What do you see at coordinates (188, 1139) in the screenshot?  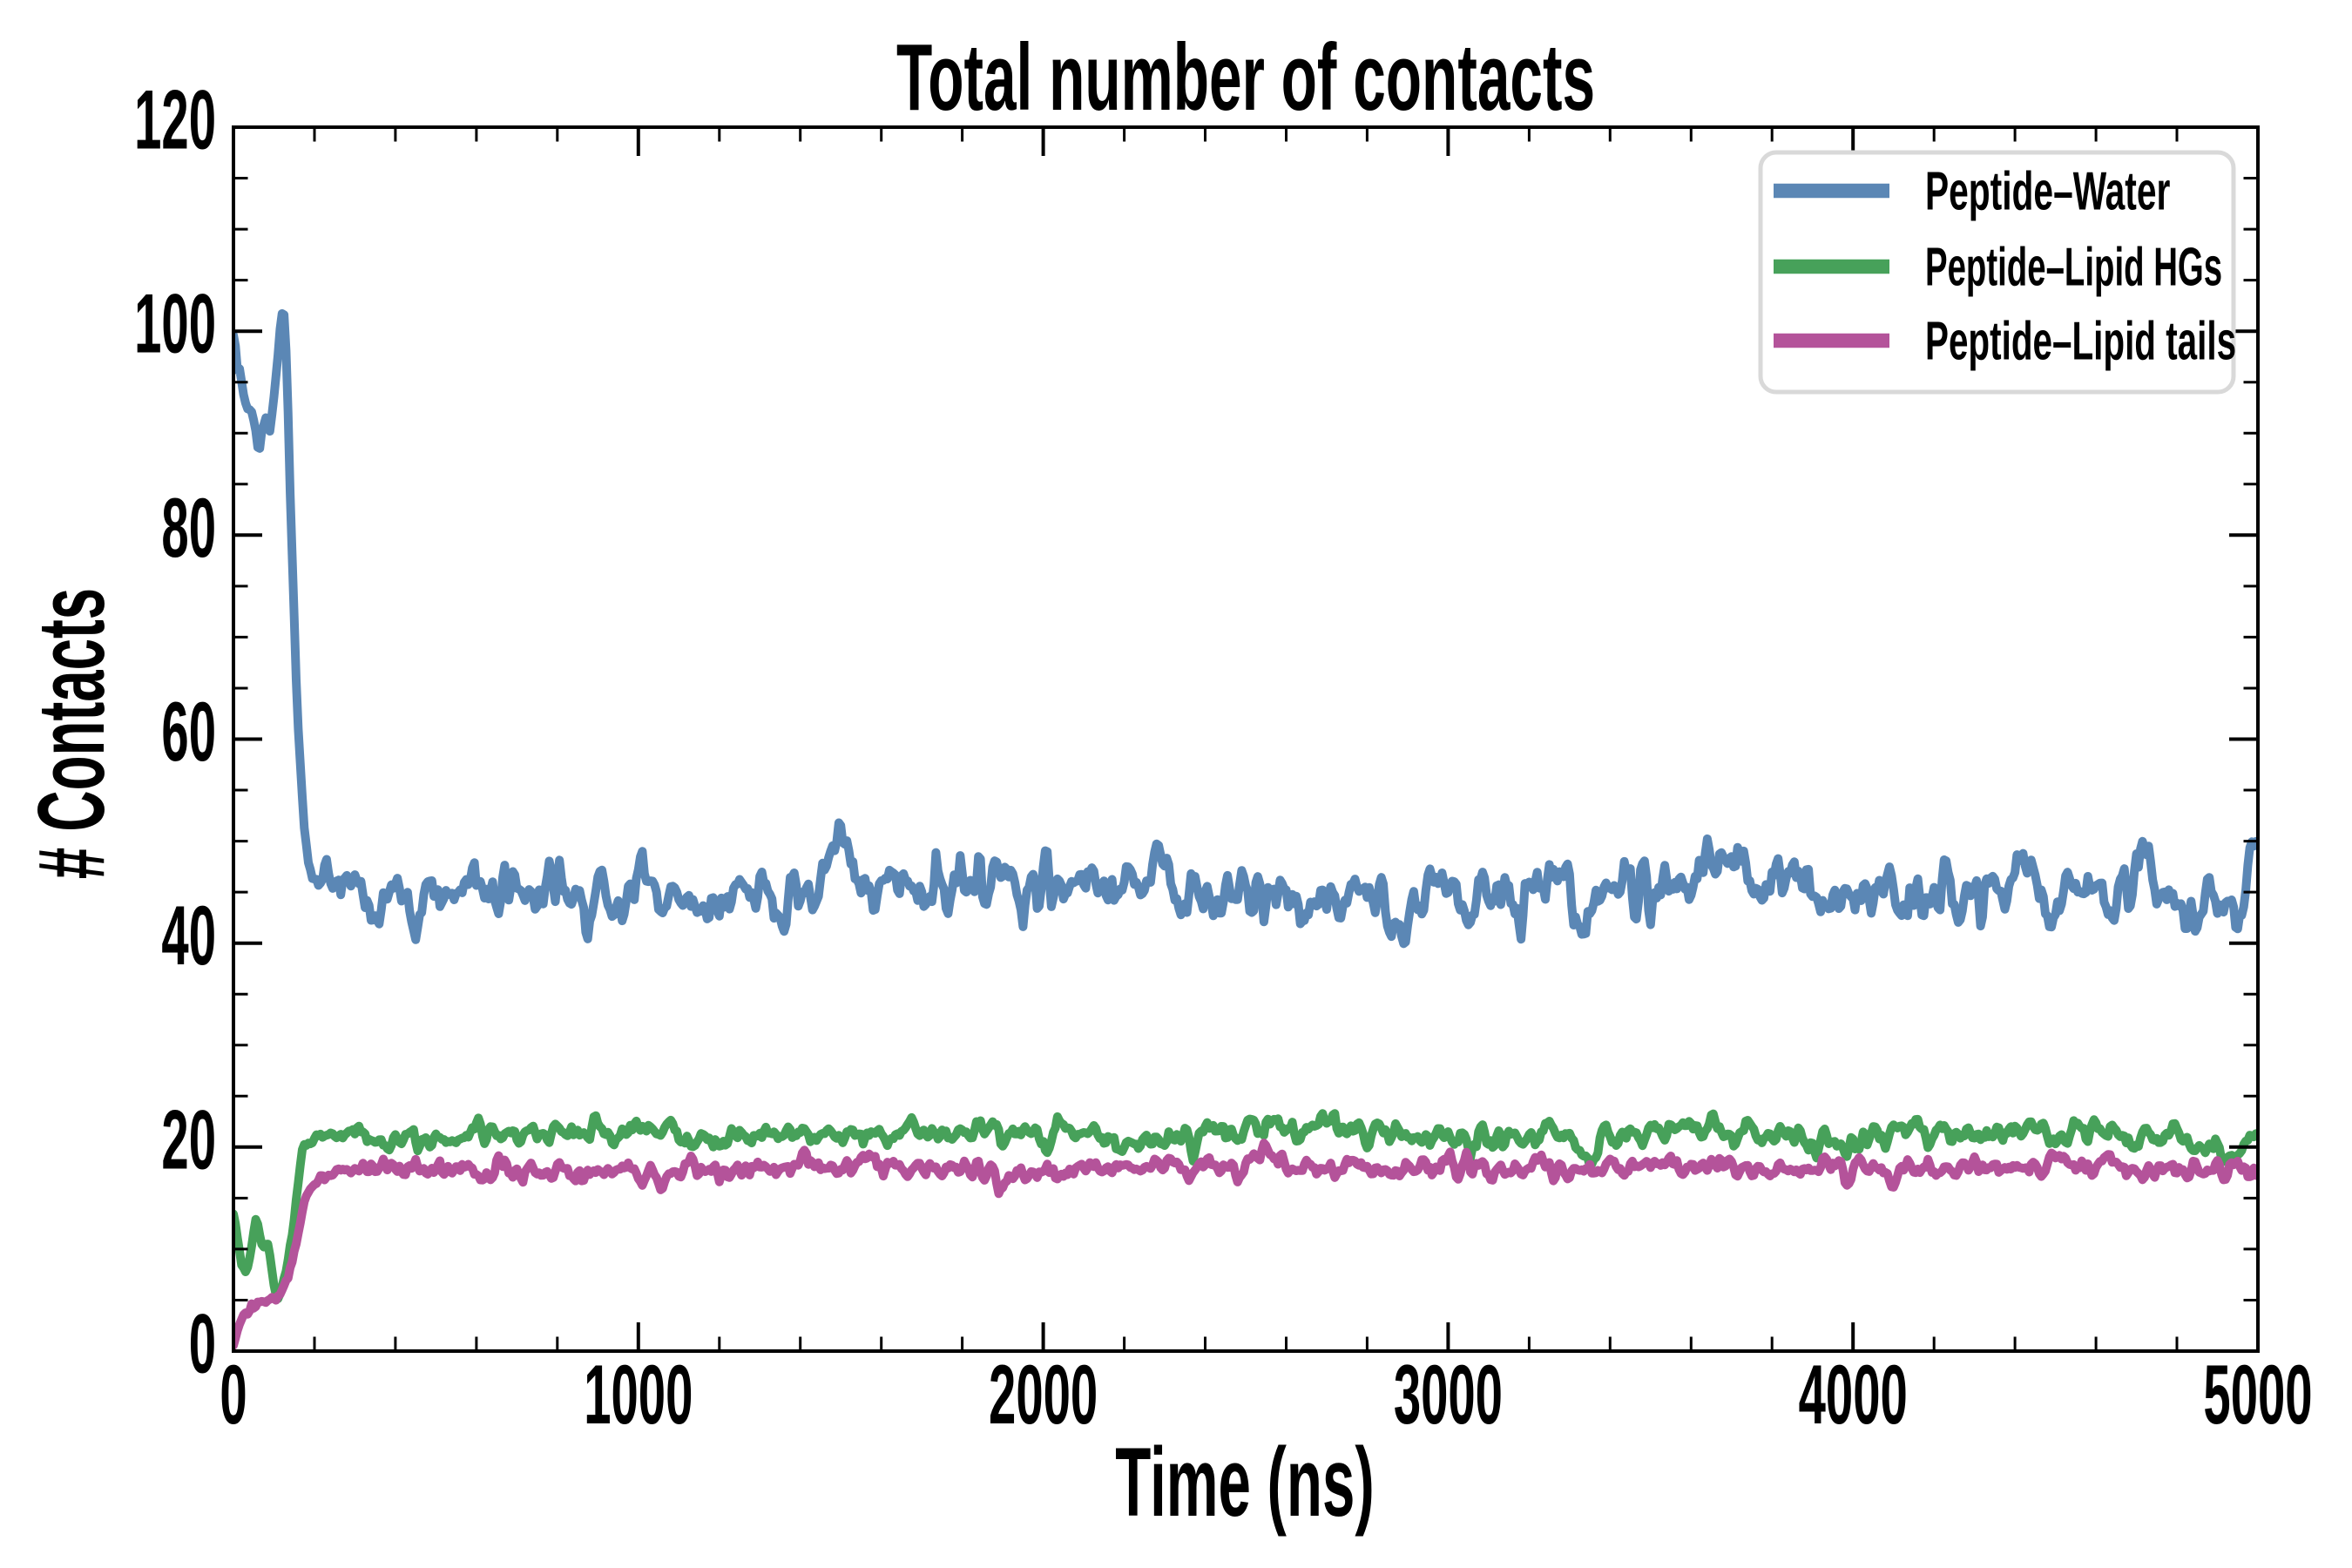 I see `svg-text: 20` at bounding box center [188, 1139].